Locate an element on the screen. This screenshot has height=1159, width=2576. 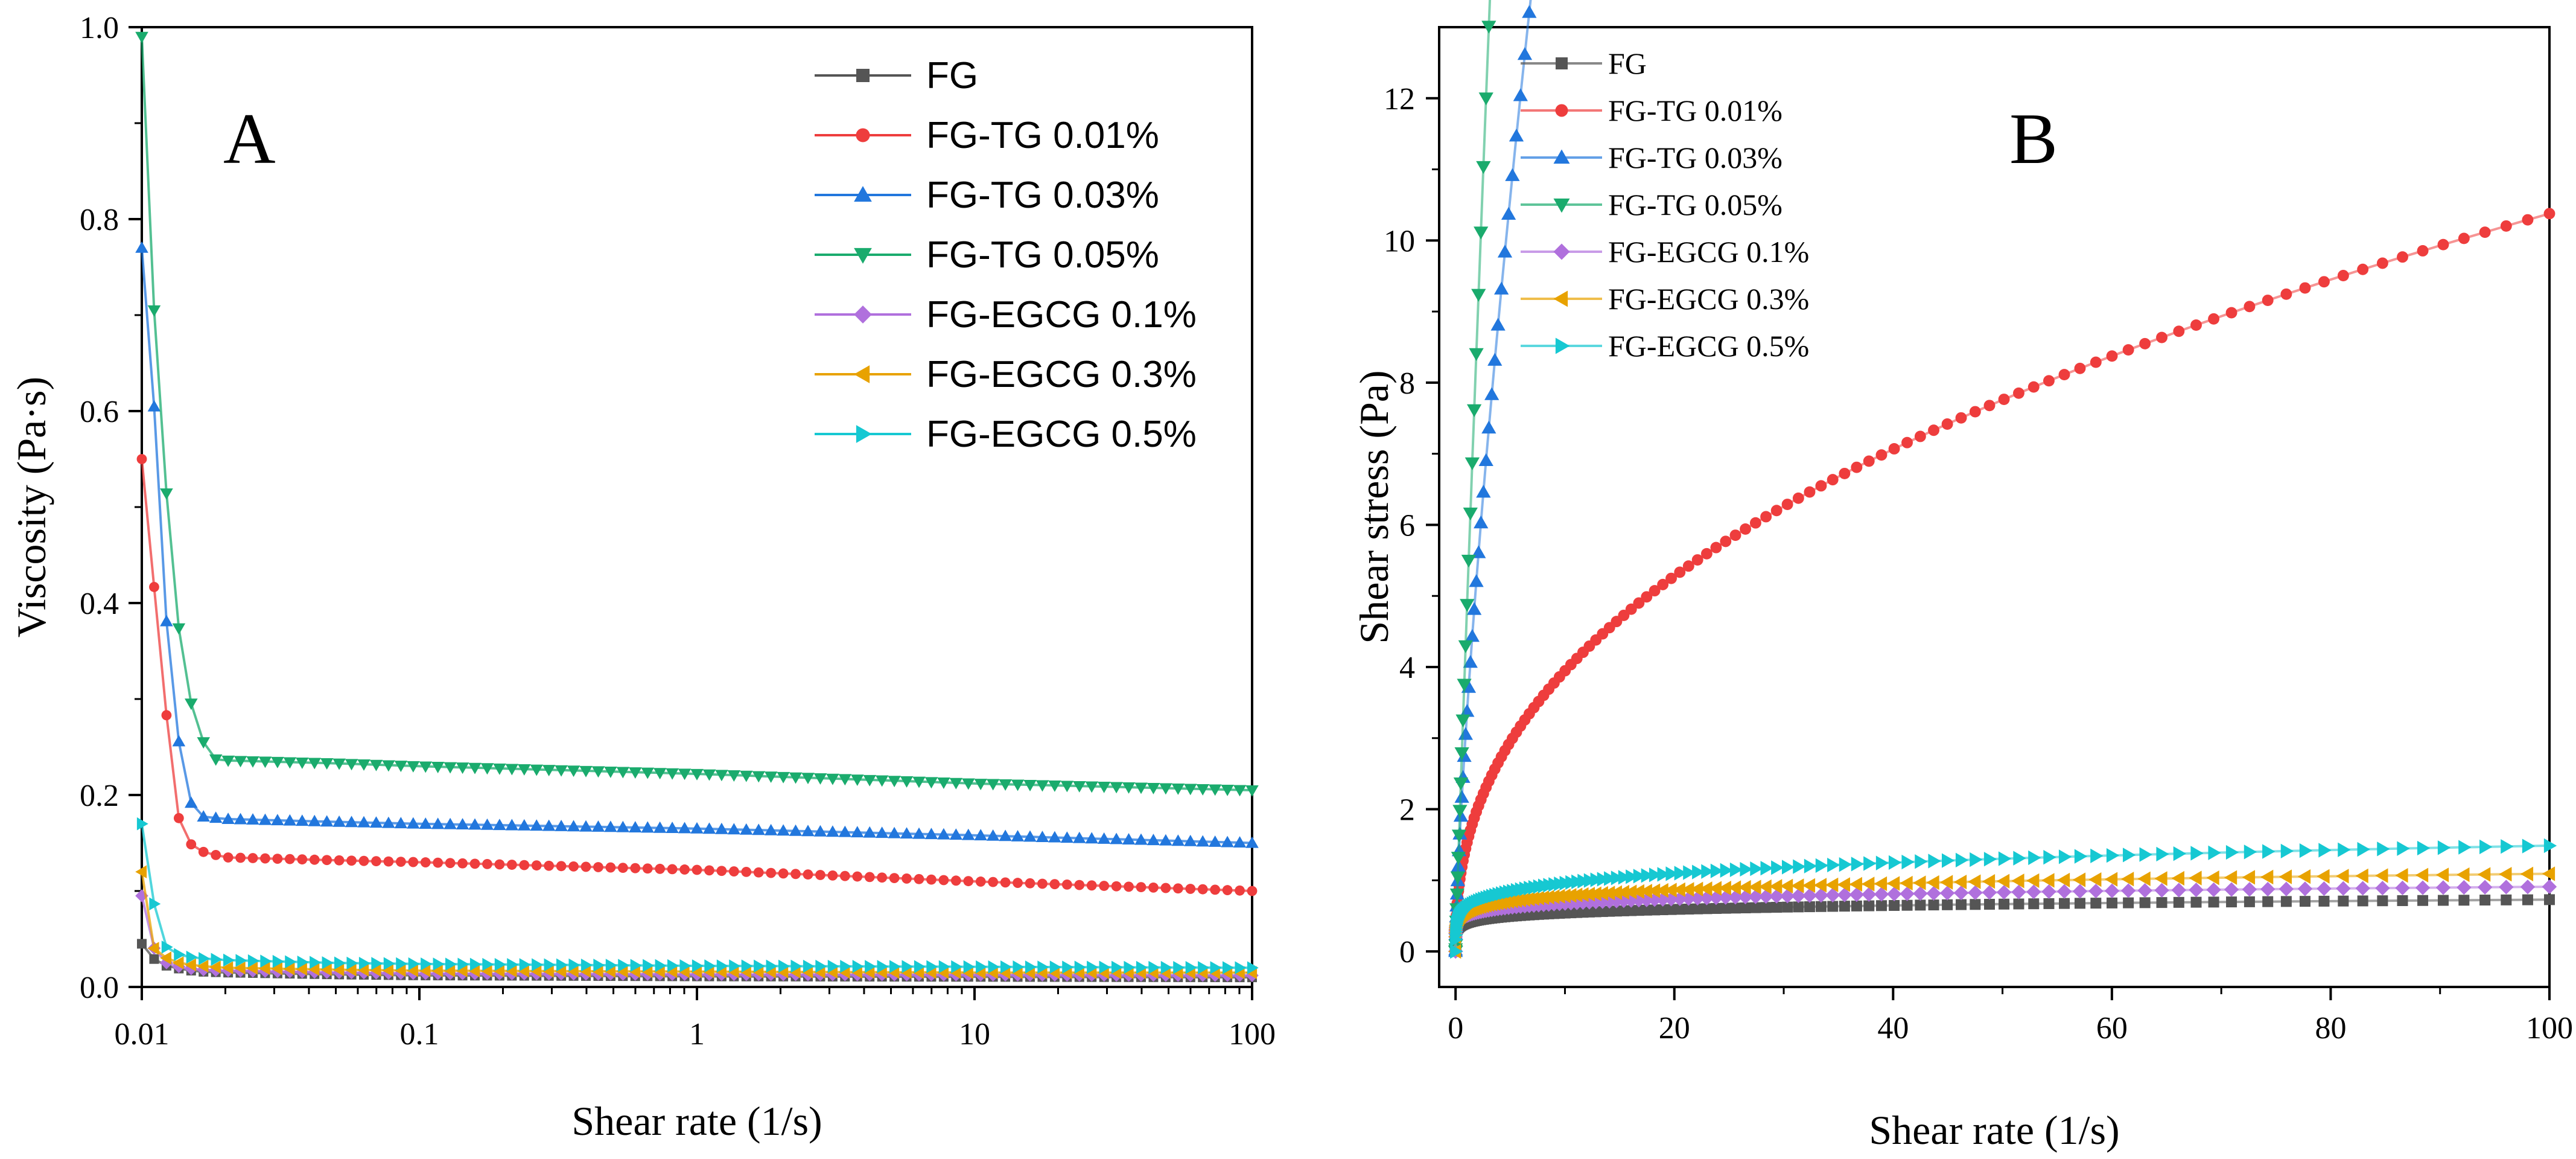
panel-b-x-tick-label: 80 is located at coordinates (2330, 1028).